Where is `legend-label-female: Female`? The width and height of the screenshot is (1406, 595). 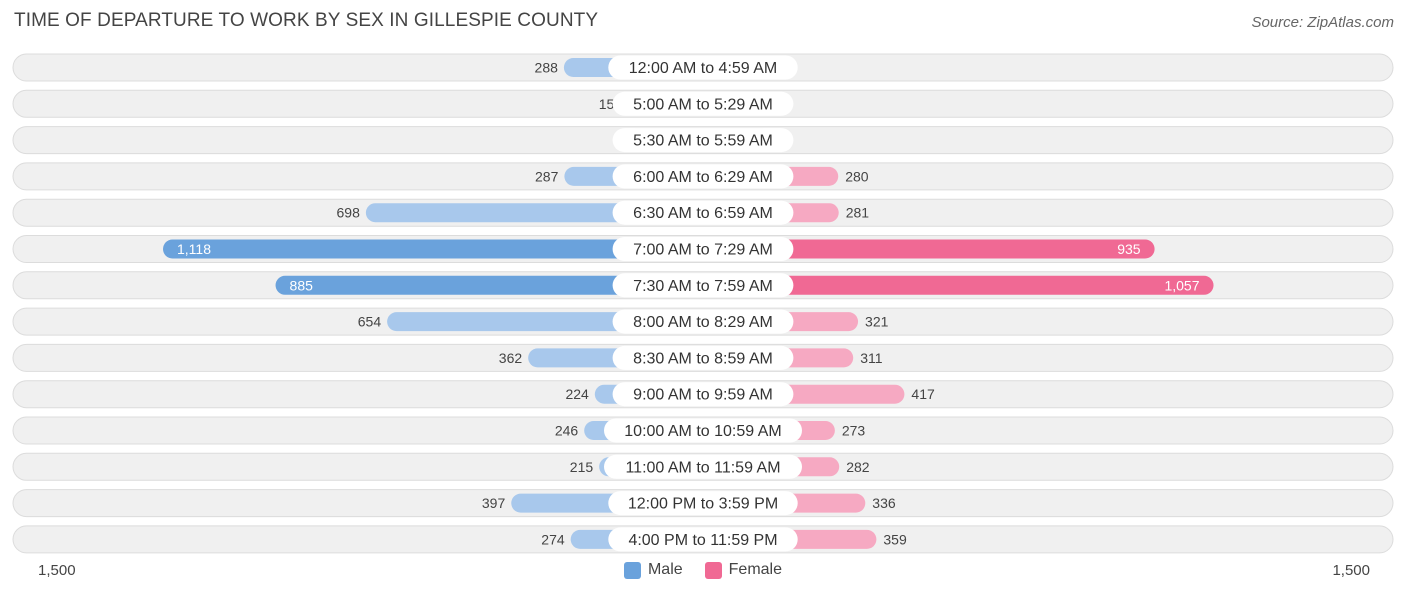
legend-label-female: Female is located at coordinates (755, 569).